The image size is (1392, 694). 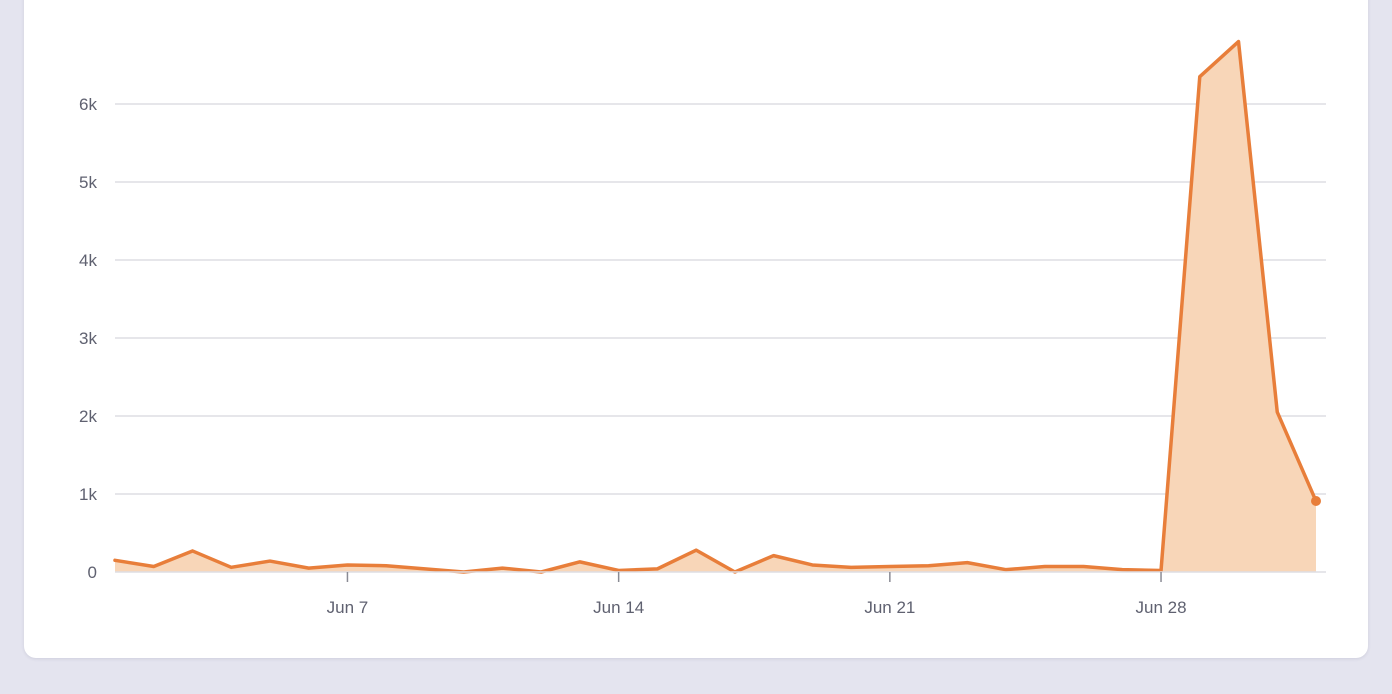 I want to click on x-axis-ticks: Jun 7 Jun 14 Jun 21 Jun 28, so click(x=757, y=594).